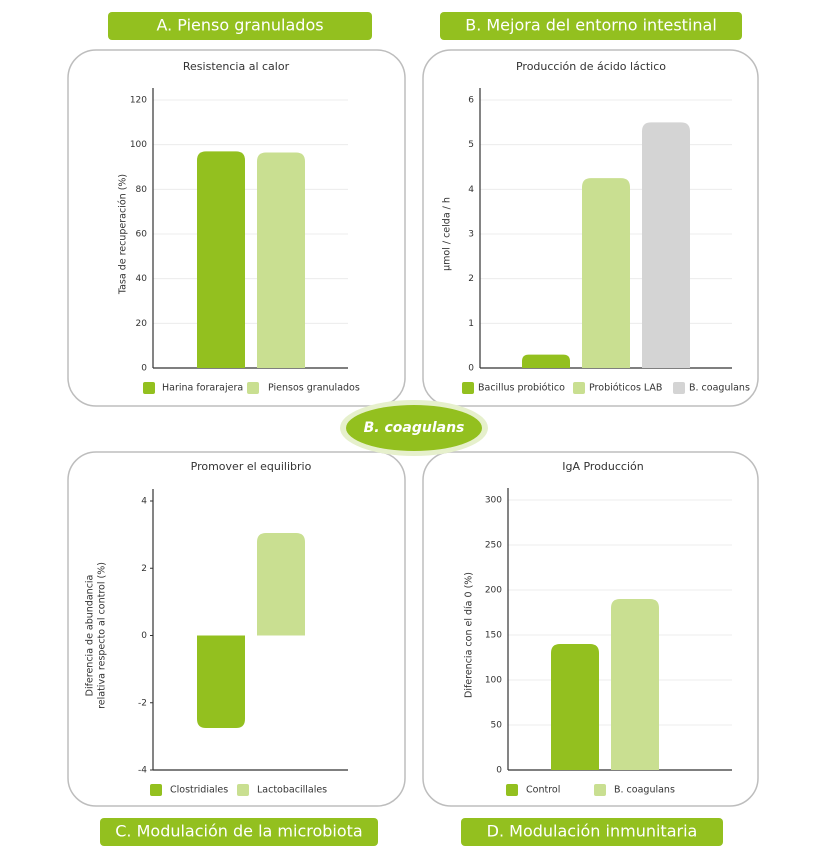  Describe the element at coordinates (138, 101) in the screenshot. I see `y-tick-label: 120` at that location.